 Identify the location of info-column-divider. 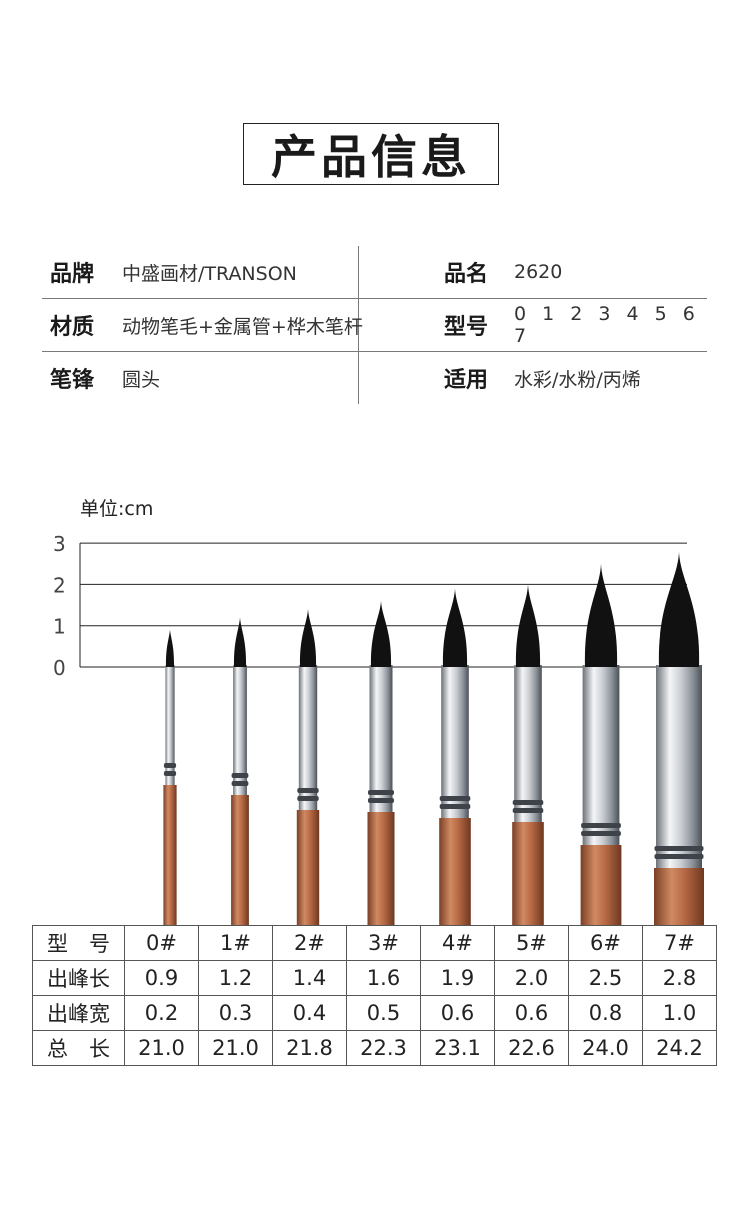
(358, 325).